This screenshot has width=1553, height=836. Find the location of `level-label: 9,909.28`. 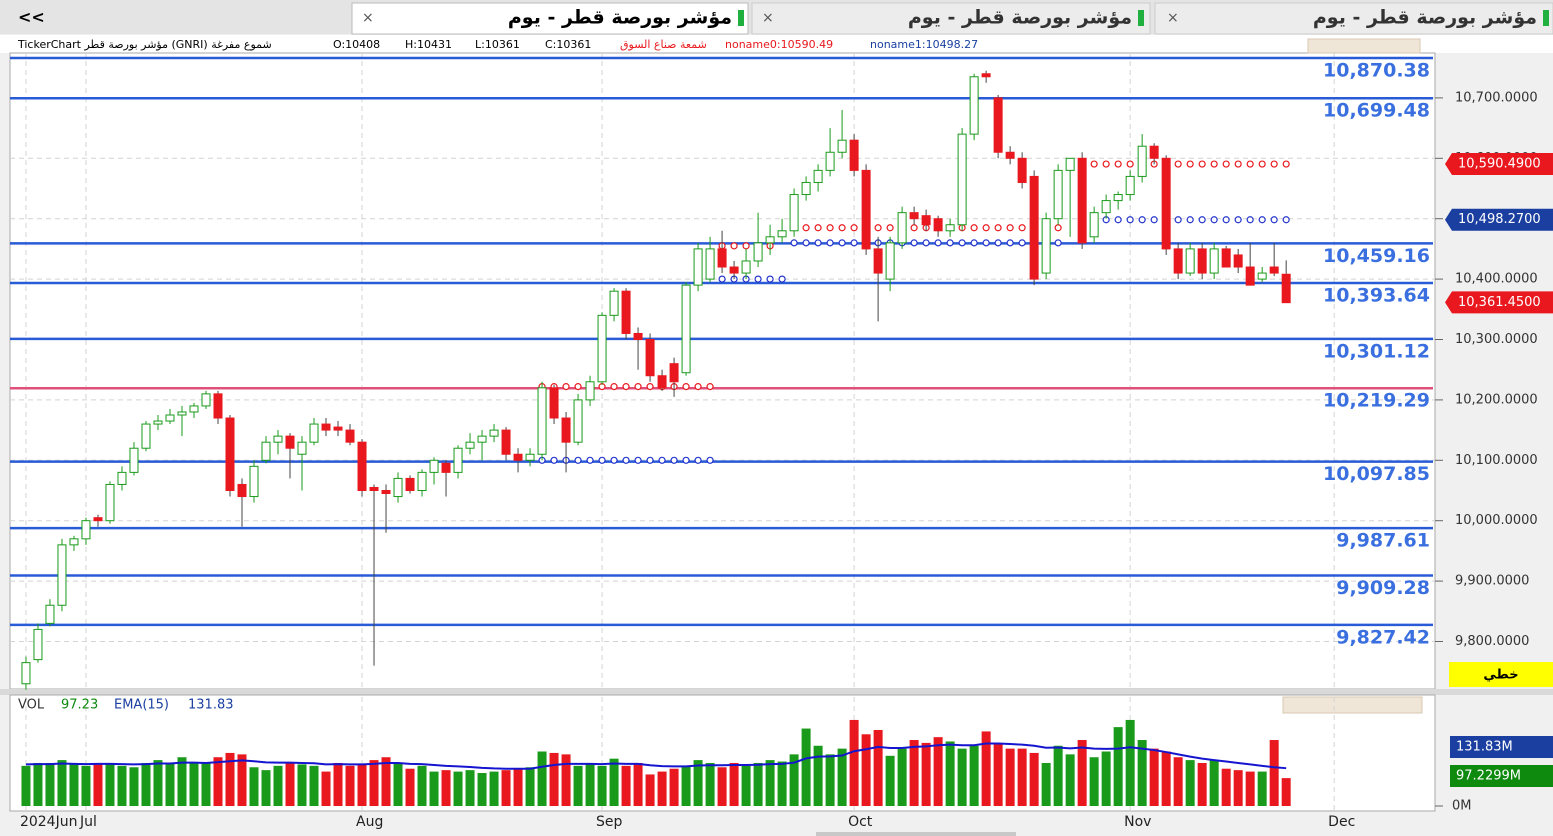

level-label: 9,909.28 is located at coordinates (1383, 588).